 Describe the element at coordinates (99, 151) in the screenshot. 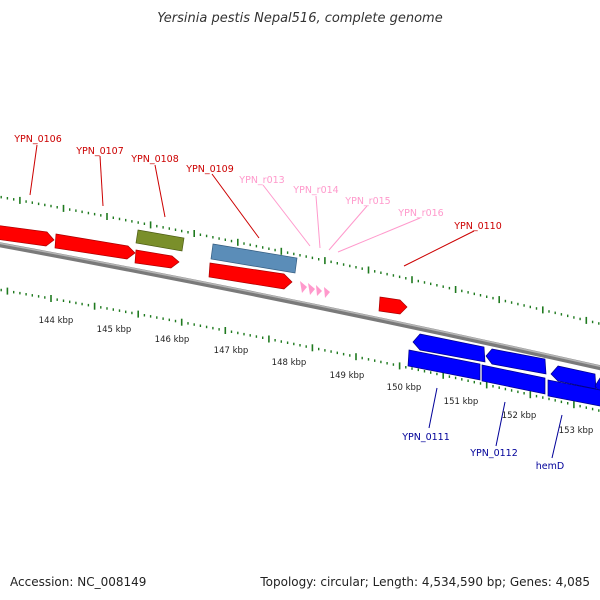

I see `gene-label: YPN_0107` at that location.